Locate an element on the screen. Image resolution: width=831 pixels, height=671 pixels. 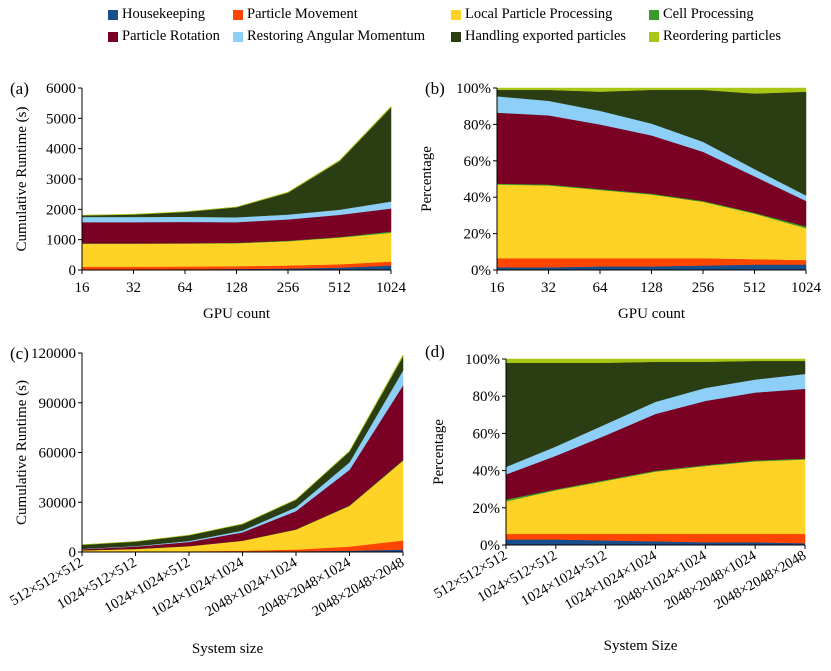
area-handling-exported-particles is located at coordinates (236, 162).